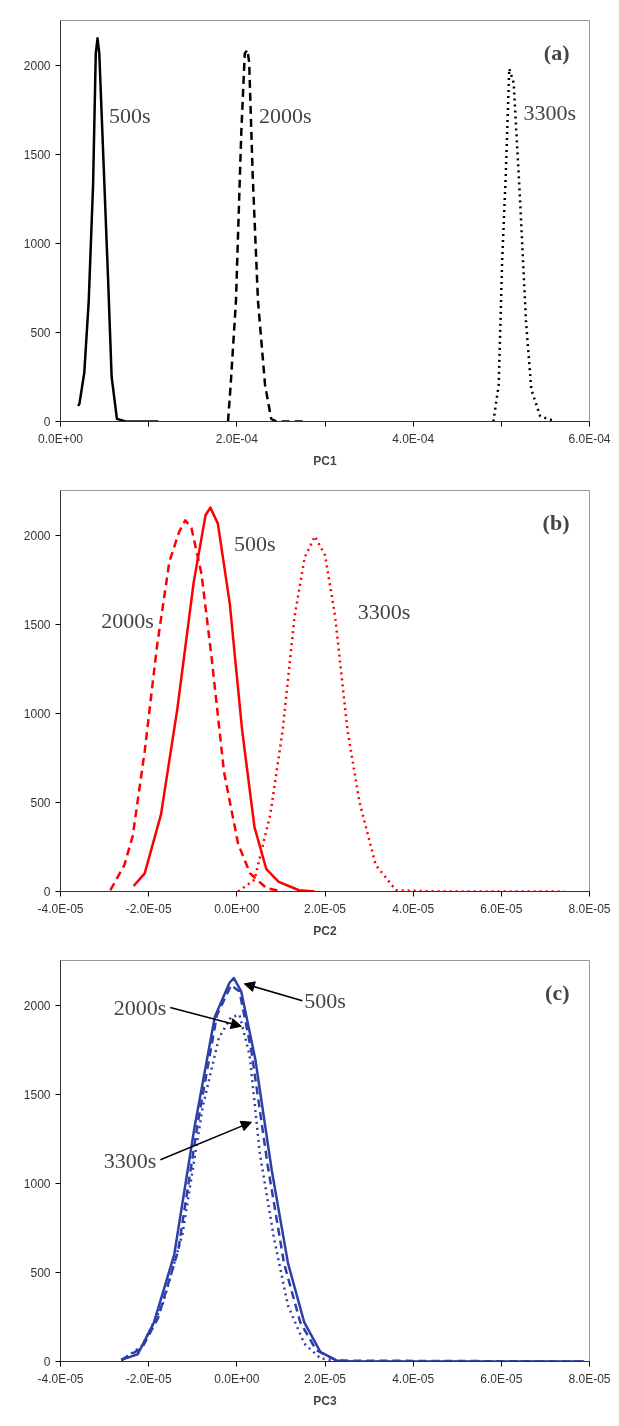 The image size is (619, 1426). I want to click on x-tick-label: 2.0E-04, so click(237, 438).